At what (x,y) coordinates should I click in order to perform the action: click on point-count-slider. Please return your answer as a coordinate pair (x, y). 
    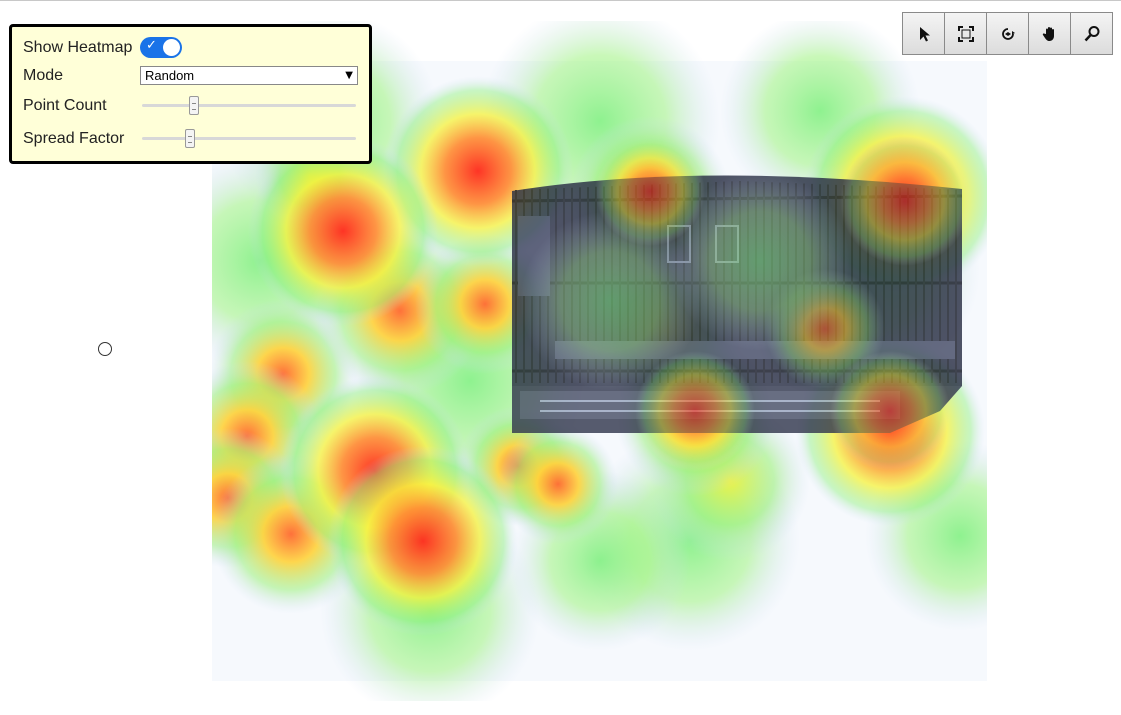
    Looking at the image, I should click on (249, 106).